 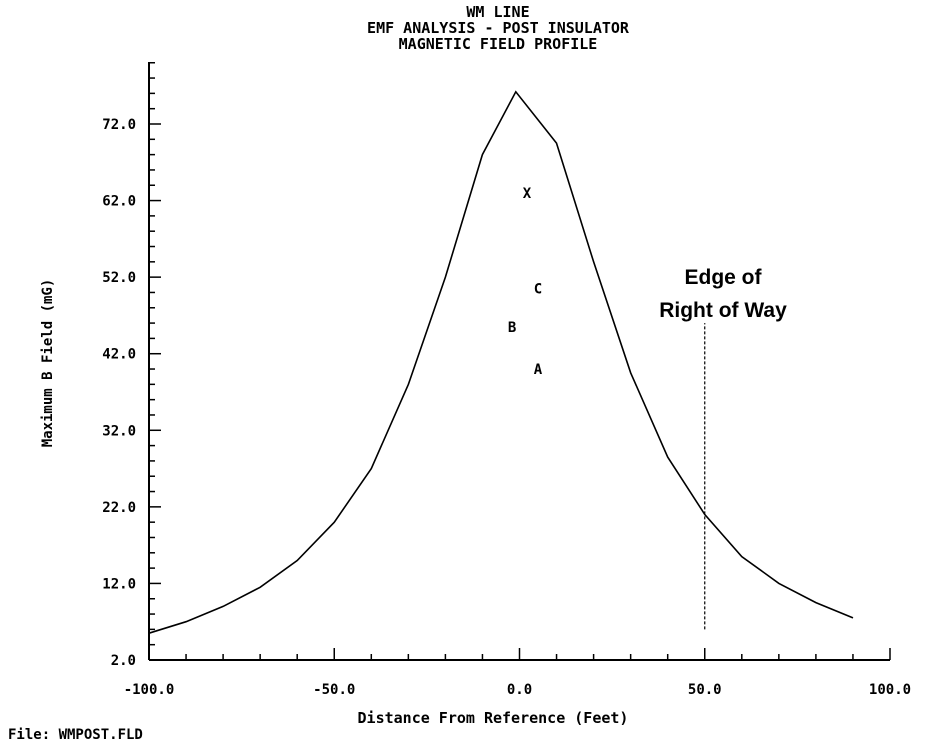 What do you see at coordinates (75, 734) in the screenshot?
I see `file-name-label: File: WMPOST.FLD` at bounding box center [75, 734].